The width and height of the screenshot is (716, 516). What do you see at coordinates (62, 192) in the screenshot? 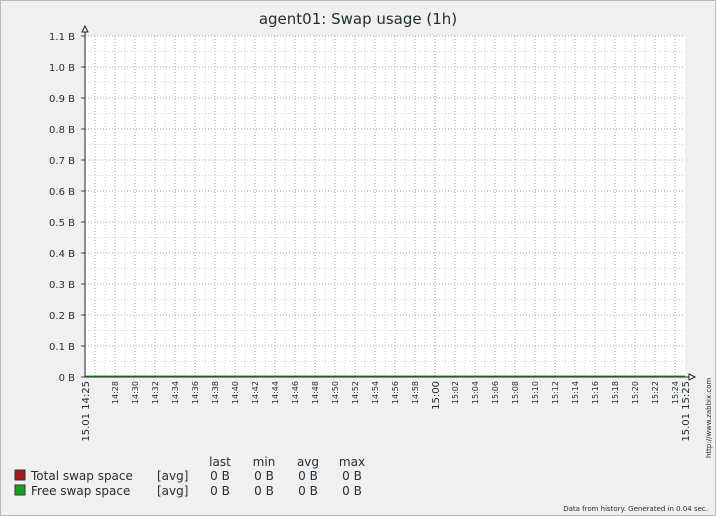
I see `y-tick-label: 0.6 B` at bounding box center [62, 192].